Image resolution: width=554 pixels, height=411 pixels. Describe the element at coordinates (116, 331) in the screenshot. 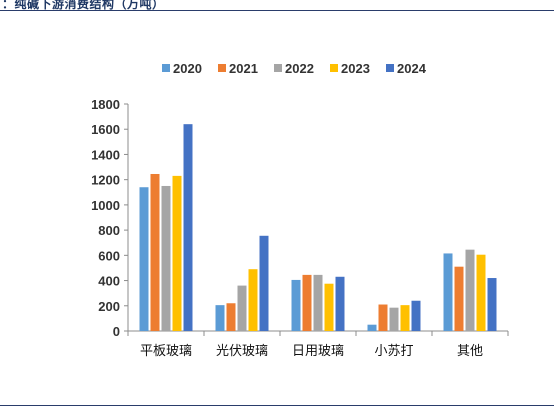

I see `y-tick-label: 0` at that location.